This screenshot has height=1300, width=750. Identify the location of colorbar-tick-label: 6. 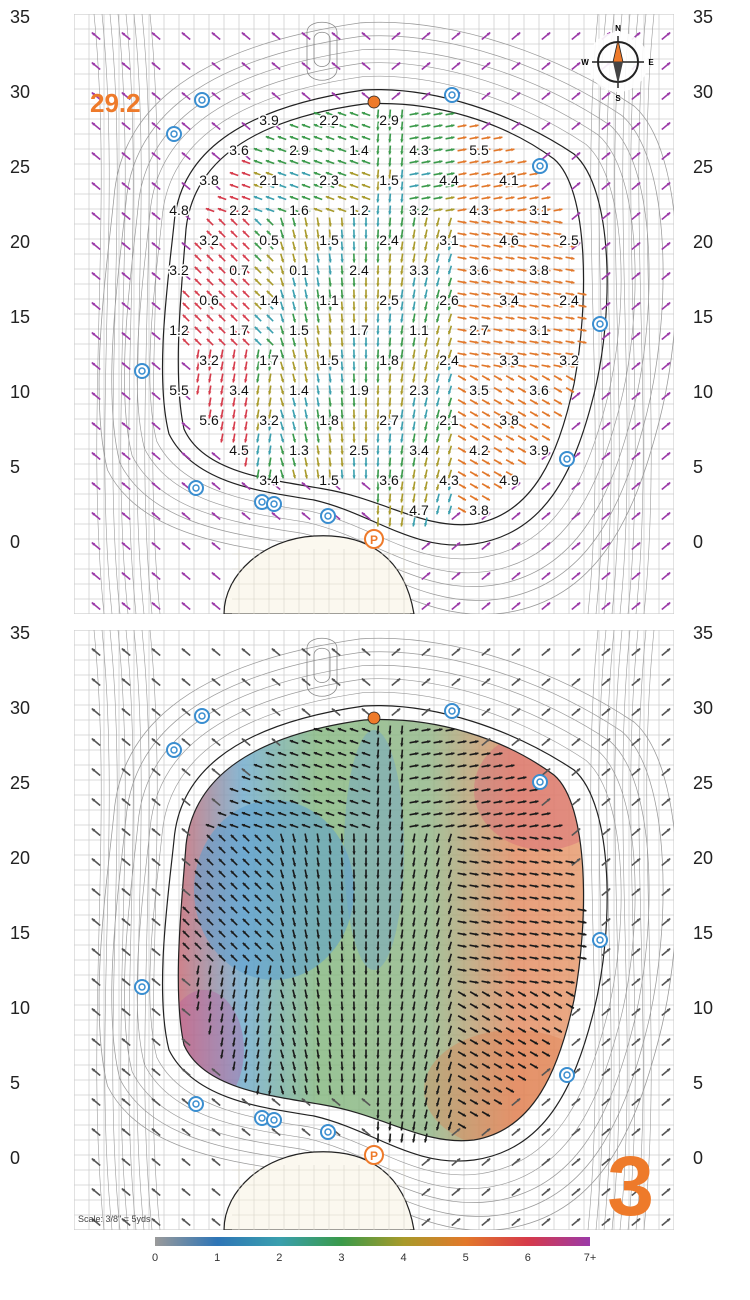
(527, 1258).